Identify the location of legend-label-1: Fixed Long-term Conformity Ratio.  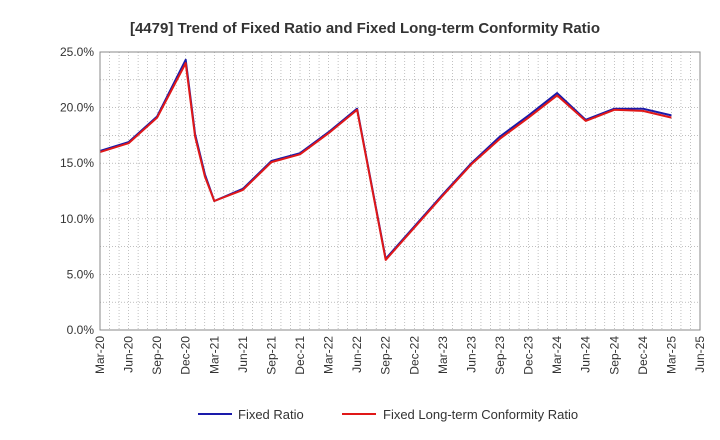
(480, 414).